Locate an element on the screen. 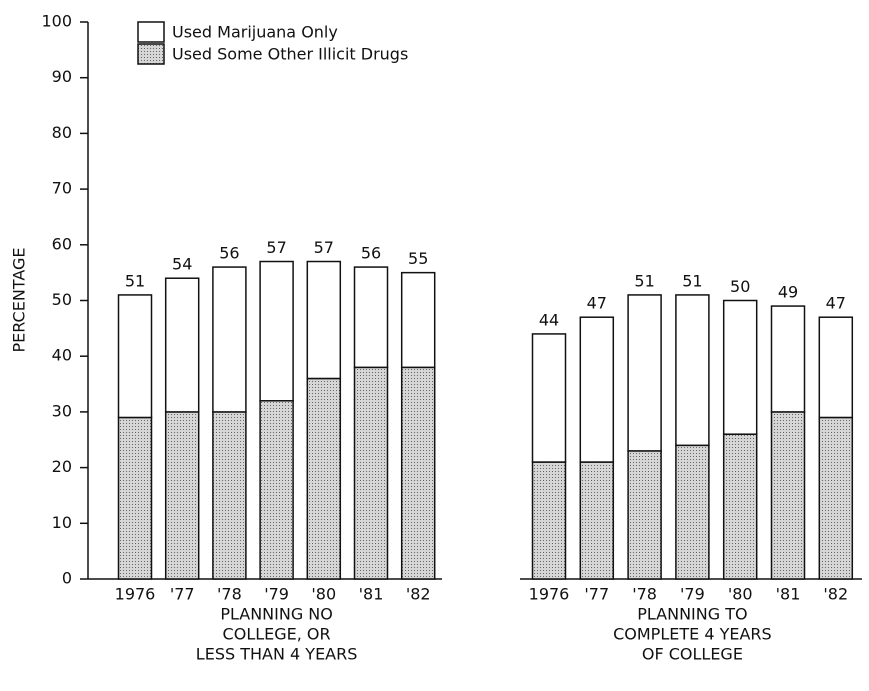 This screenshot has width=869, height=691. total-label: 50 is located at coordinates (740, 286).